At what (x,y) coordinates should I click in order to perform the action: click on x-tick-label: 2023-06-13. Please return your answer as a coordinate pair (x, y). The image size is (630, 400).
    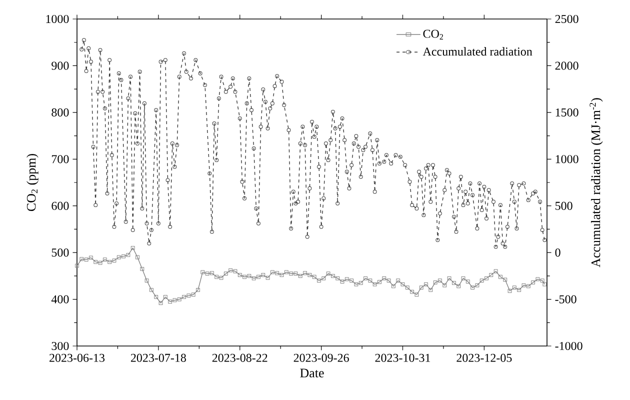
    Looking at the image, I should click on (77, 358).